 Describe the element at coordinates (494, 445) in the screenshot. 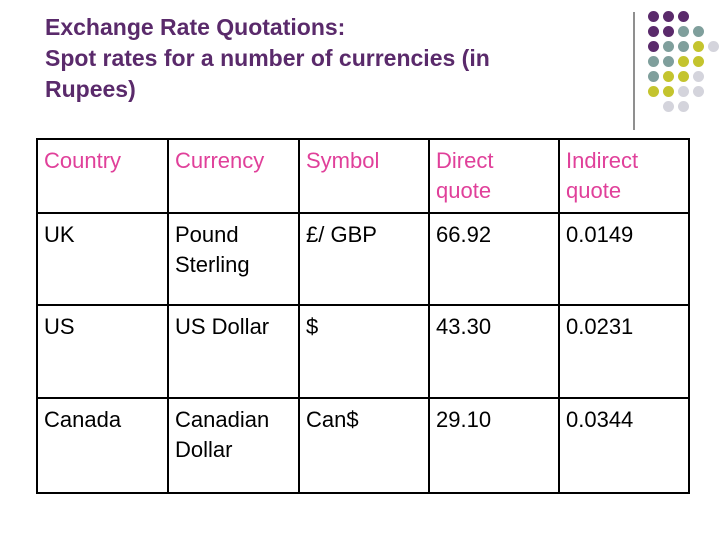

I see `cell-direct-quote: 29.10` at that location.